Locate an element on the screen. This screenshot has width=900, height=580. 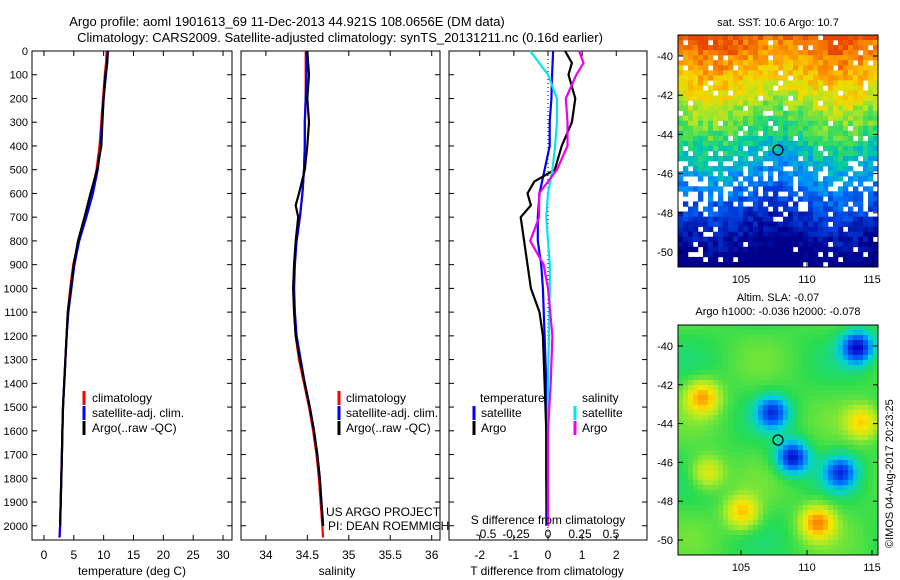
map-tick-label: -48 is located at coordinates (665, 502).